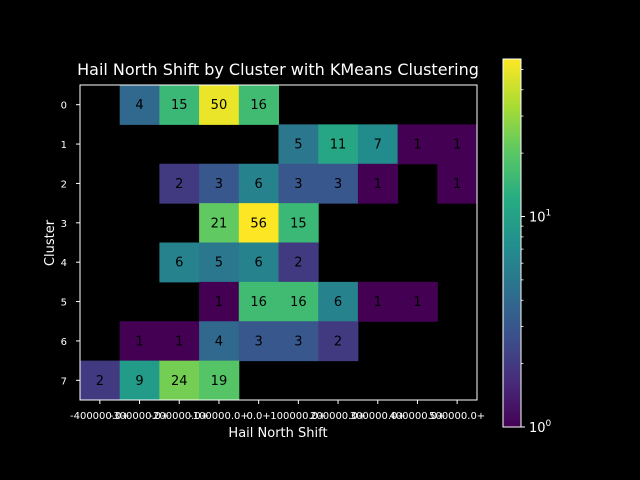 The height and width of the screenshot is (480, 640). Describe the element at coordinates (417, 416) in the screenshot. I see `x-tick-label: 400000.0+` at that location.